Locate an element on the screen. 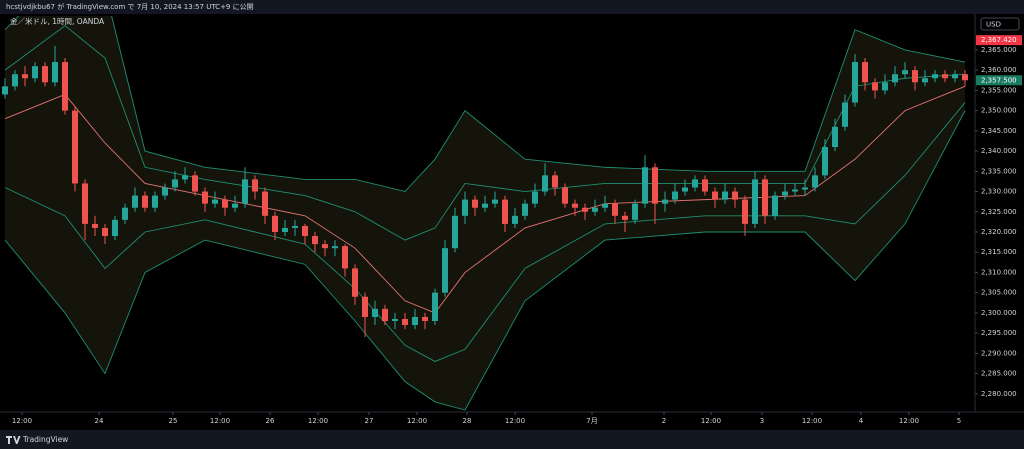 The image size is (1024, 449). x-tick-label: 3 is located at coordinates (762, 421).